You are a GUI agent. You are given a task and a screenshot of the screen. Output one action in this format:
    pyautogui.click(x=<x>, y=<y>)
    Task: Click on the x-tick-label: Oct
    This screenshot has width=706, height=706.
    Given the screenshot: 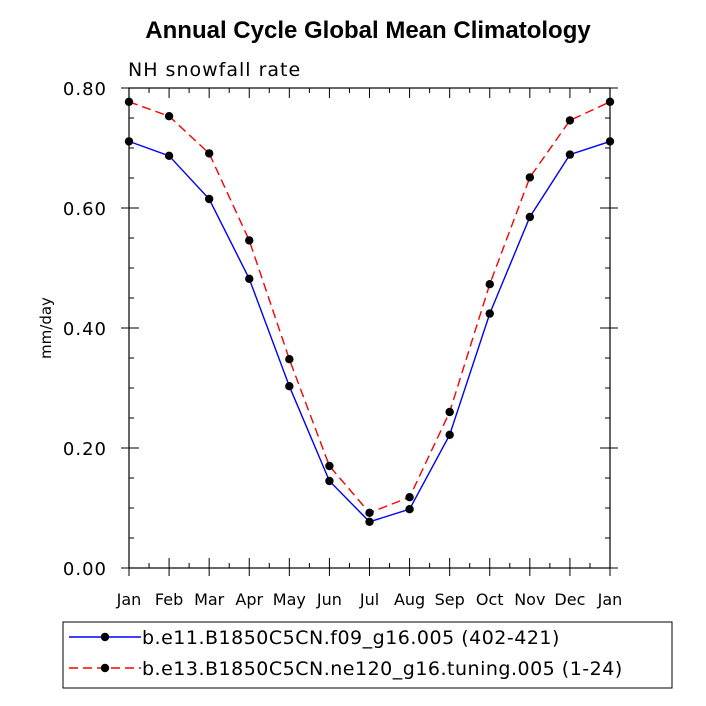 What is the action you would take?
    pyautogui.click(x=490, y=599)
    